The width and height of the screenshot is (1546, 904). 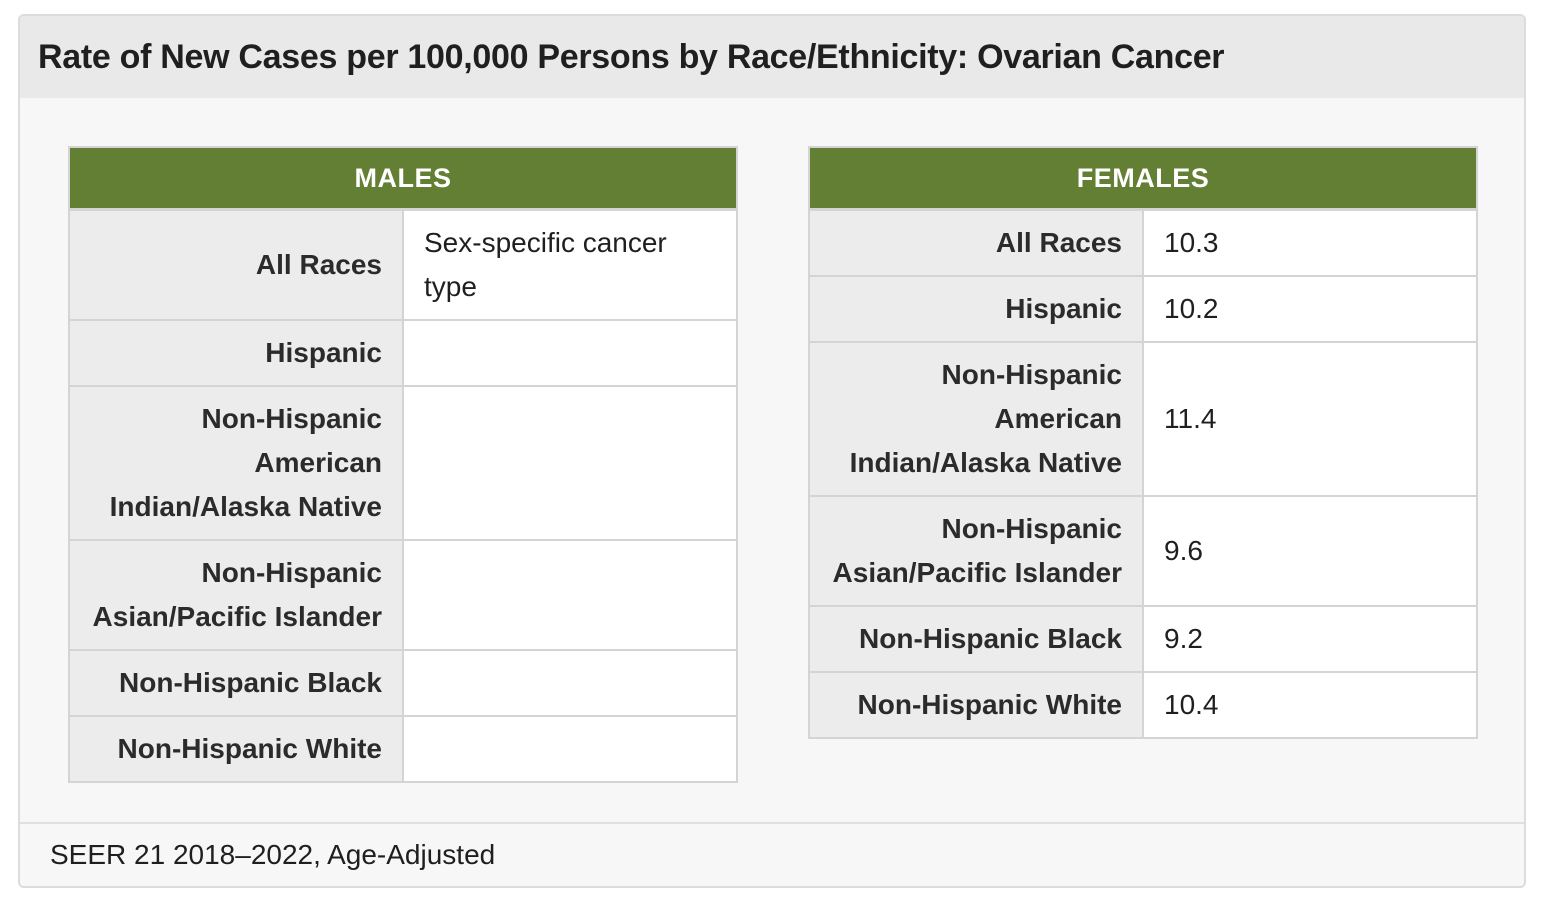 I want to click on table-row: Non-Hispanic Black 9.2, so click(x=1143, y=639).